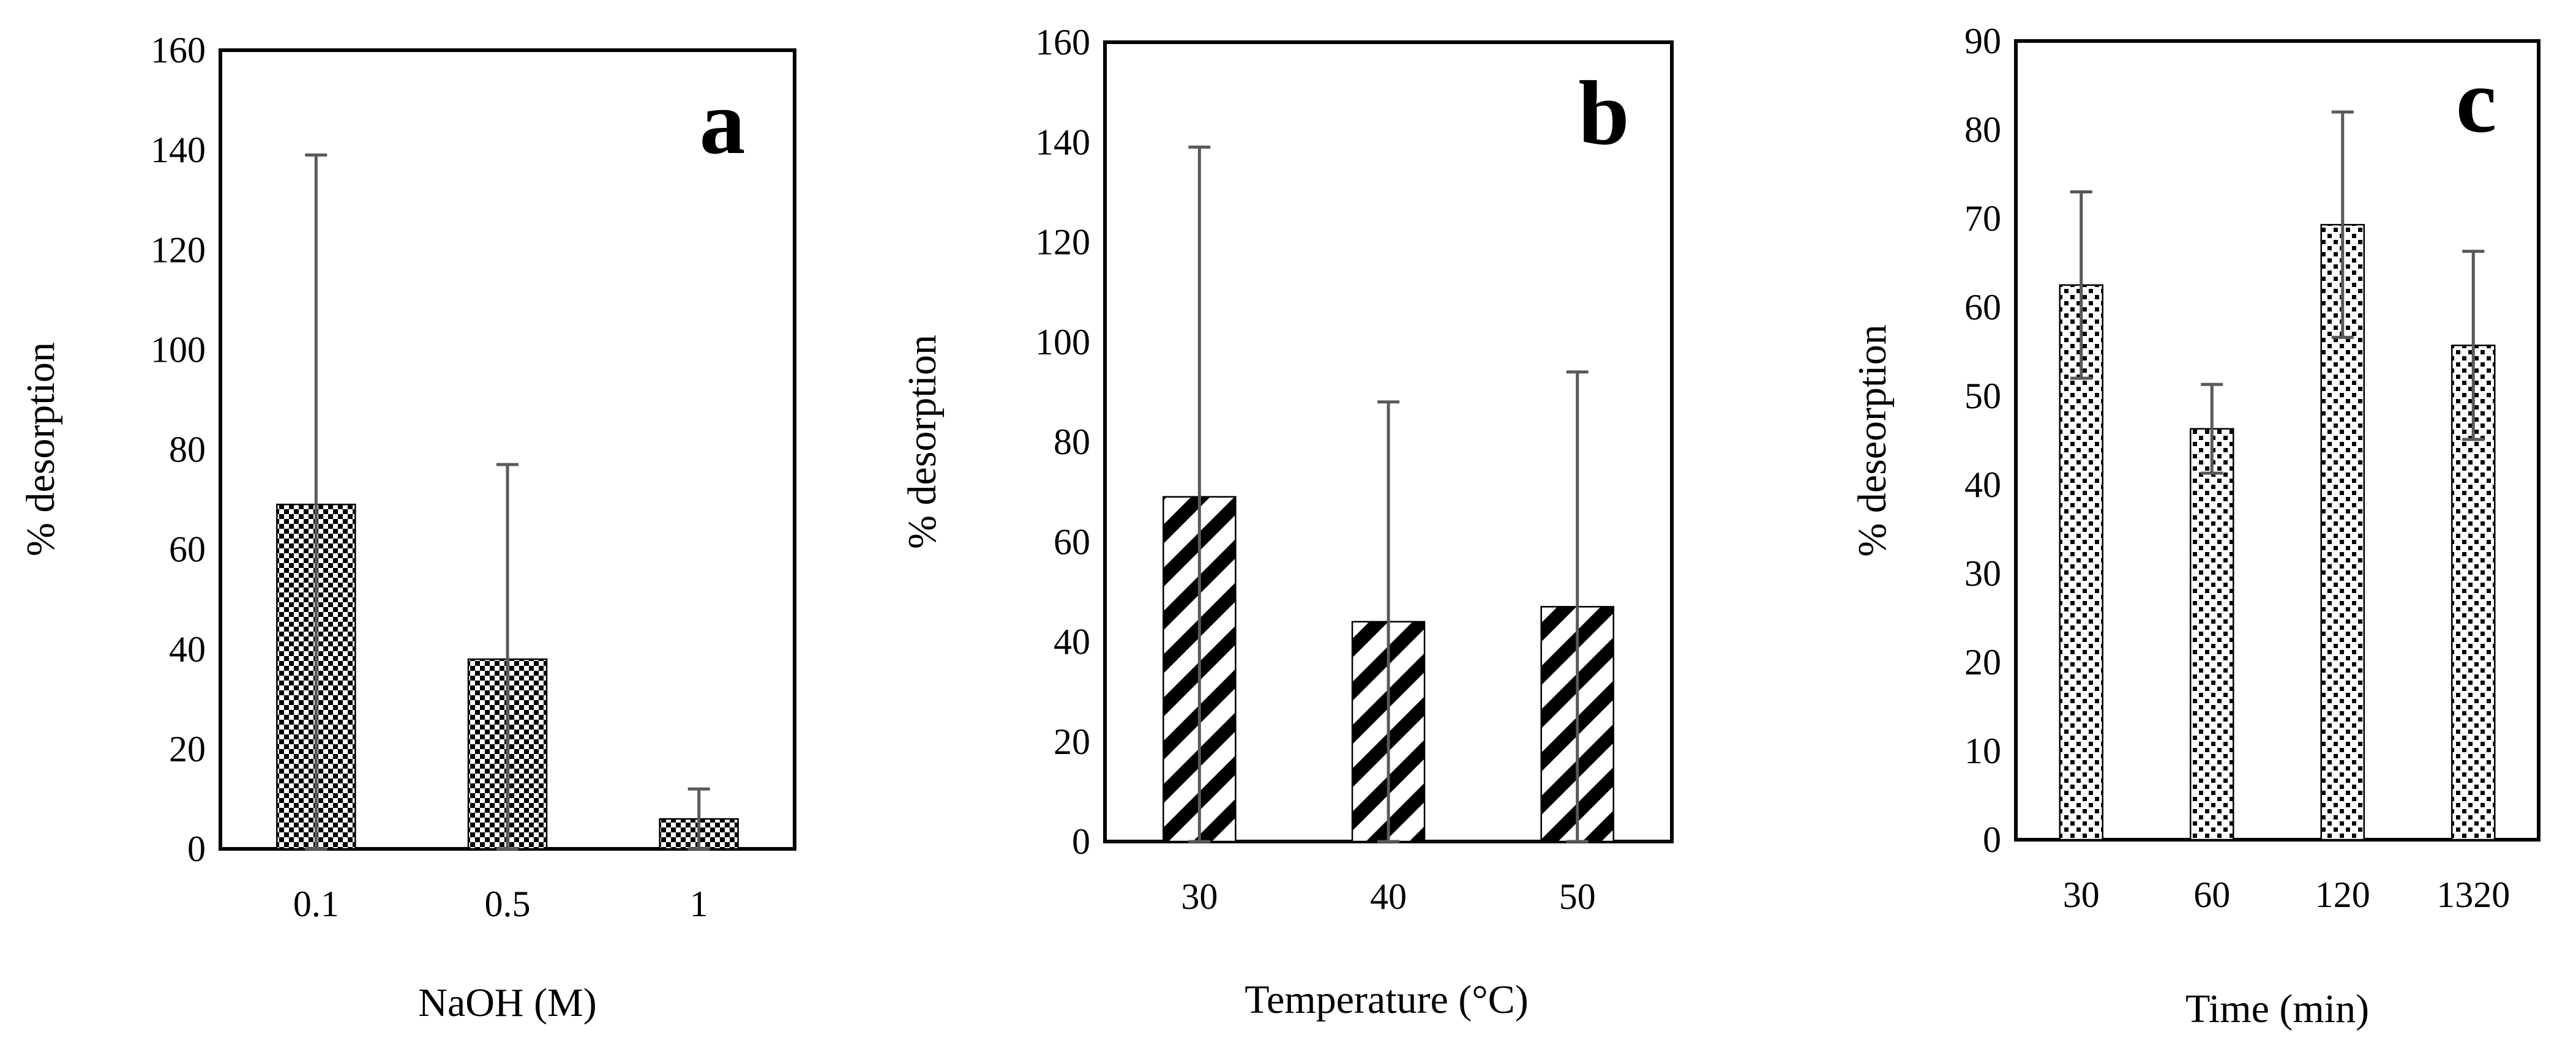 This screenshot has height=1049, width=2576. Describe the element at coordinates (2211, 895) in the screenshot. I see `x-tick-label: 60` at that location.